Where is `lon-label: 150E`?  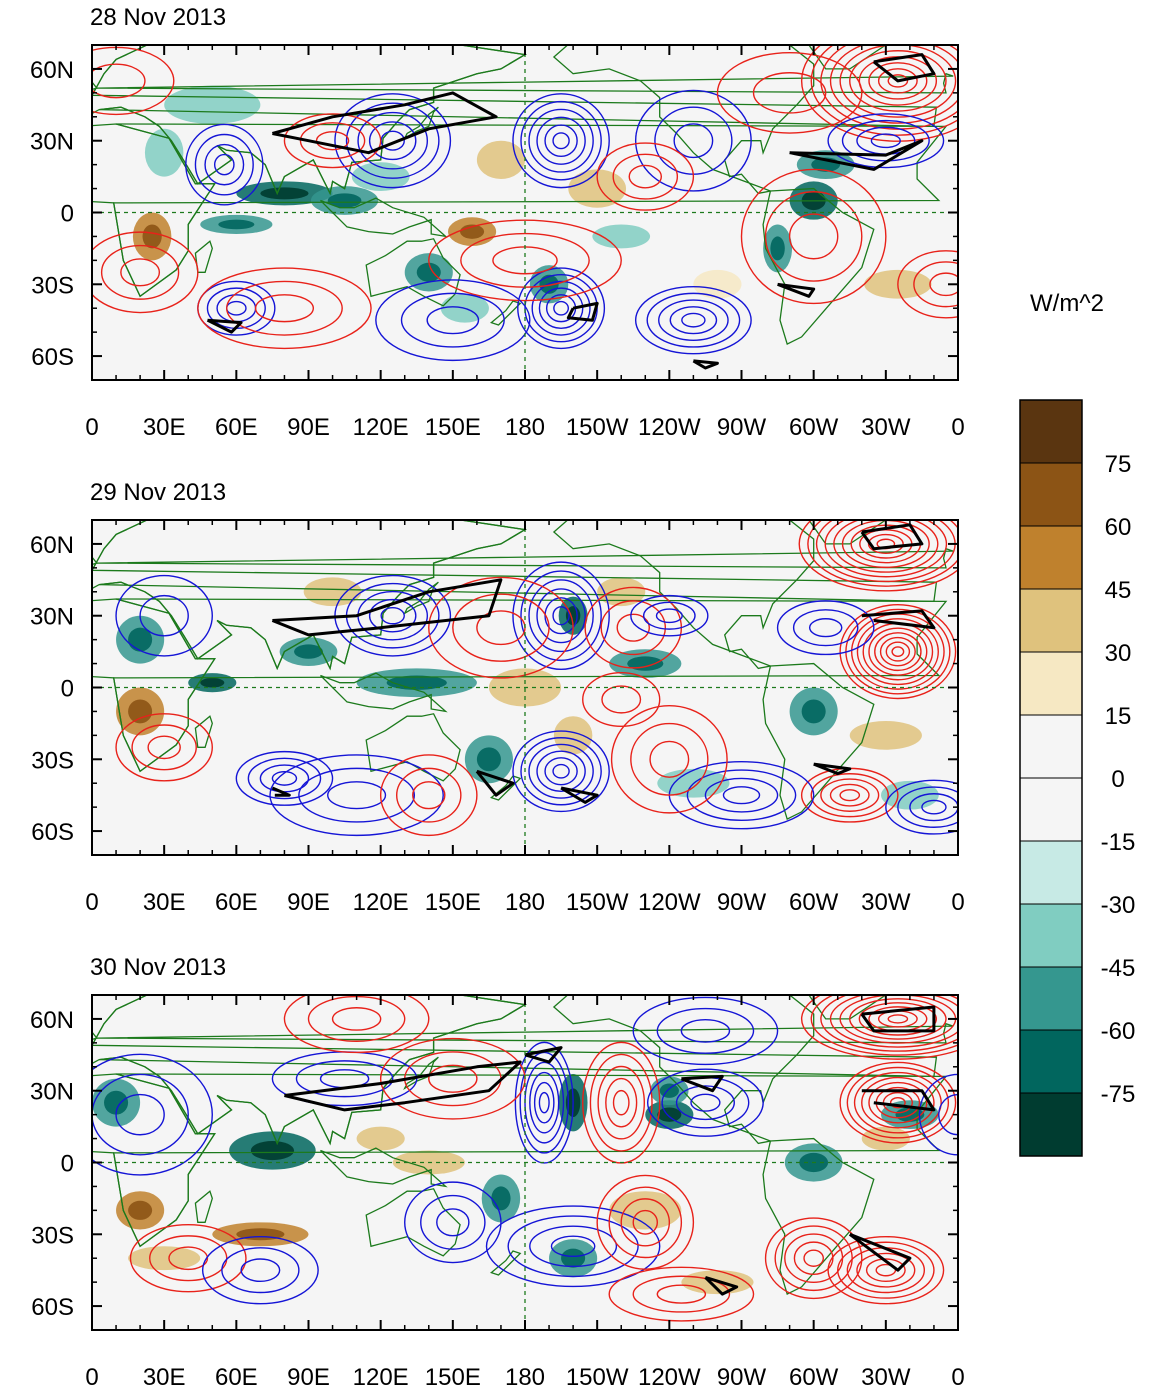 lon-label: 150E is located at coordinates (453, 902).